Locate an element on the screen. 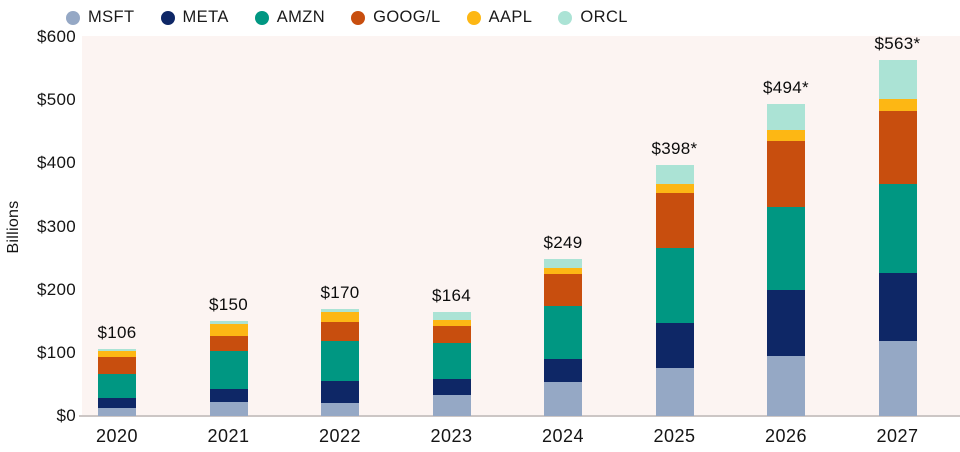 The image size is (960, 452). bar-segment-googl-2021 is located at coordinates (228, 343).